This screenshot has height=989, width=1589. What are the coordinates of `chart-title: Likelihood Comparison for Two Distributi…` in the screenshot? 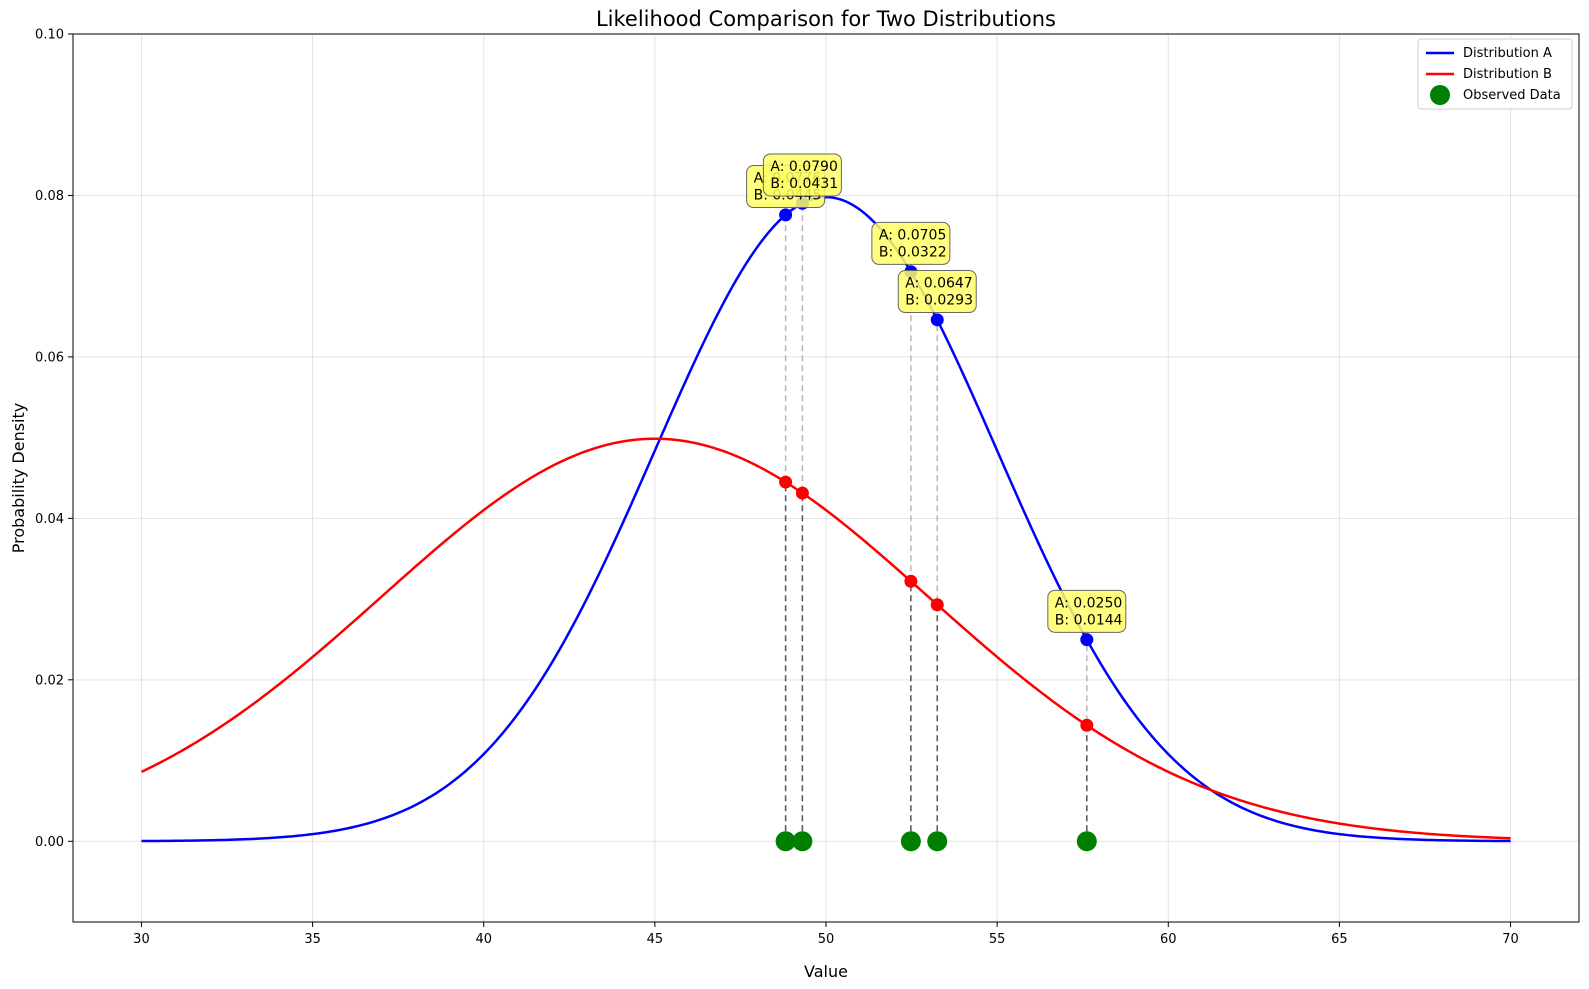 It's located at (826, 19).